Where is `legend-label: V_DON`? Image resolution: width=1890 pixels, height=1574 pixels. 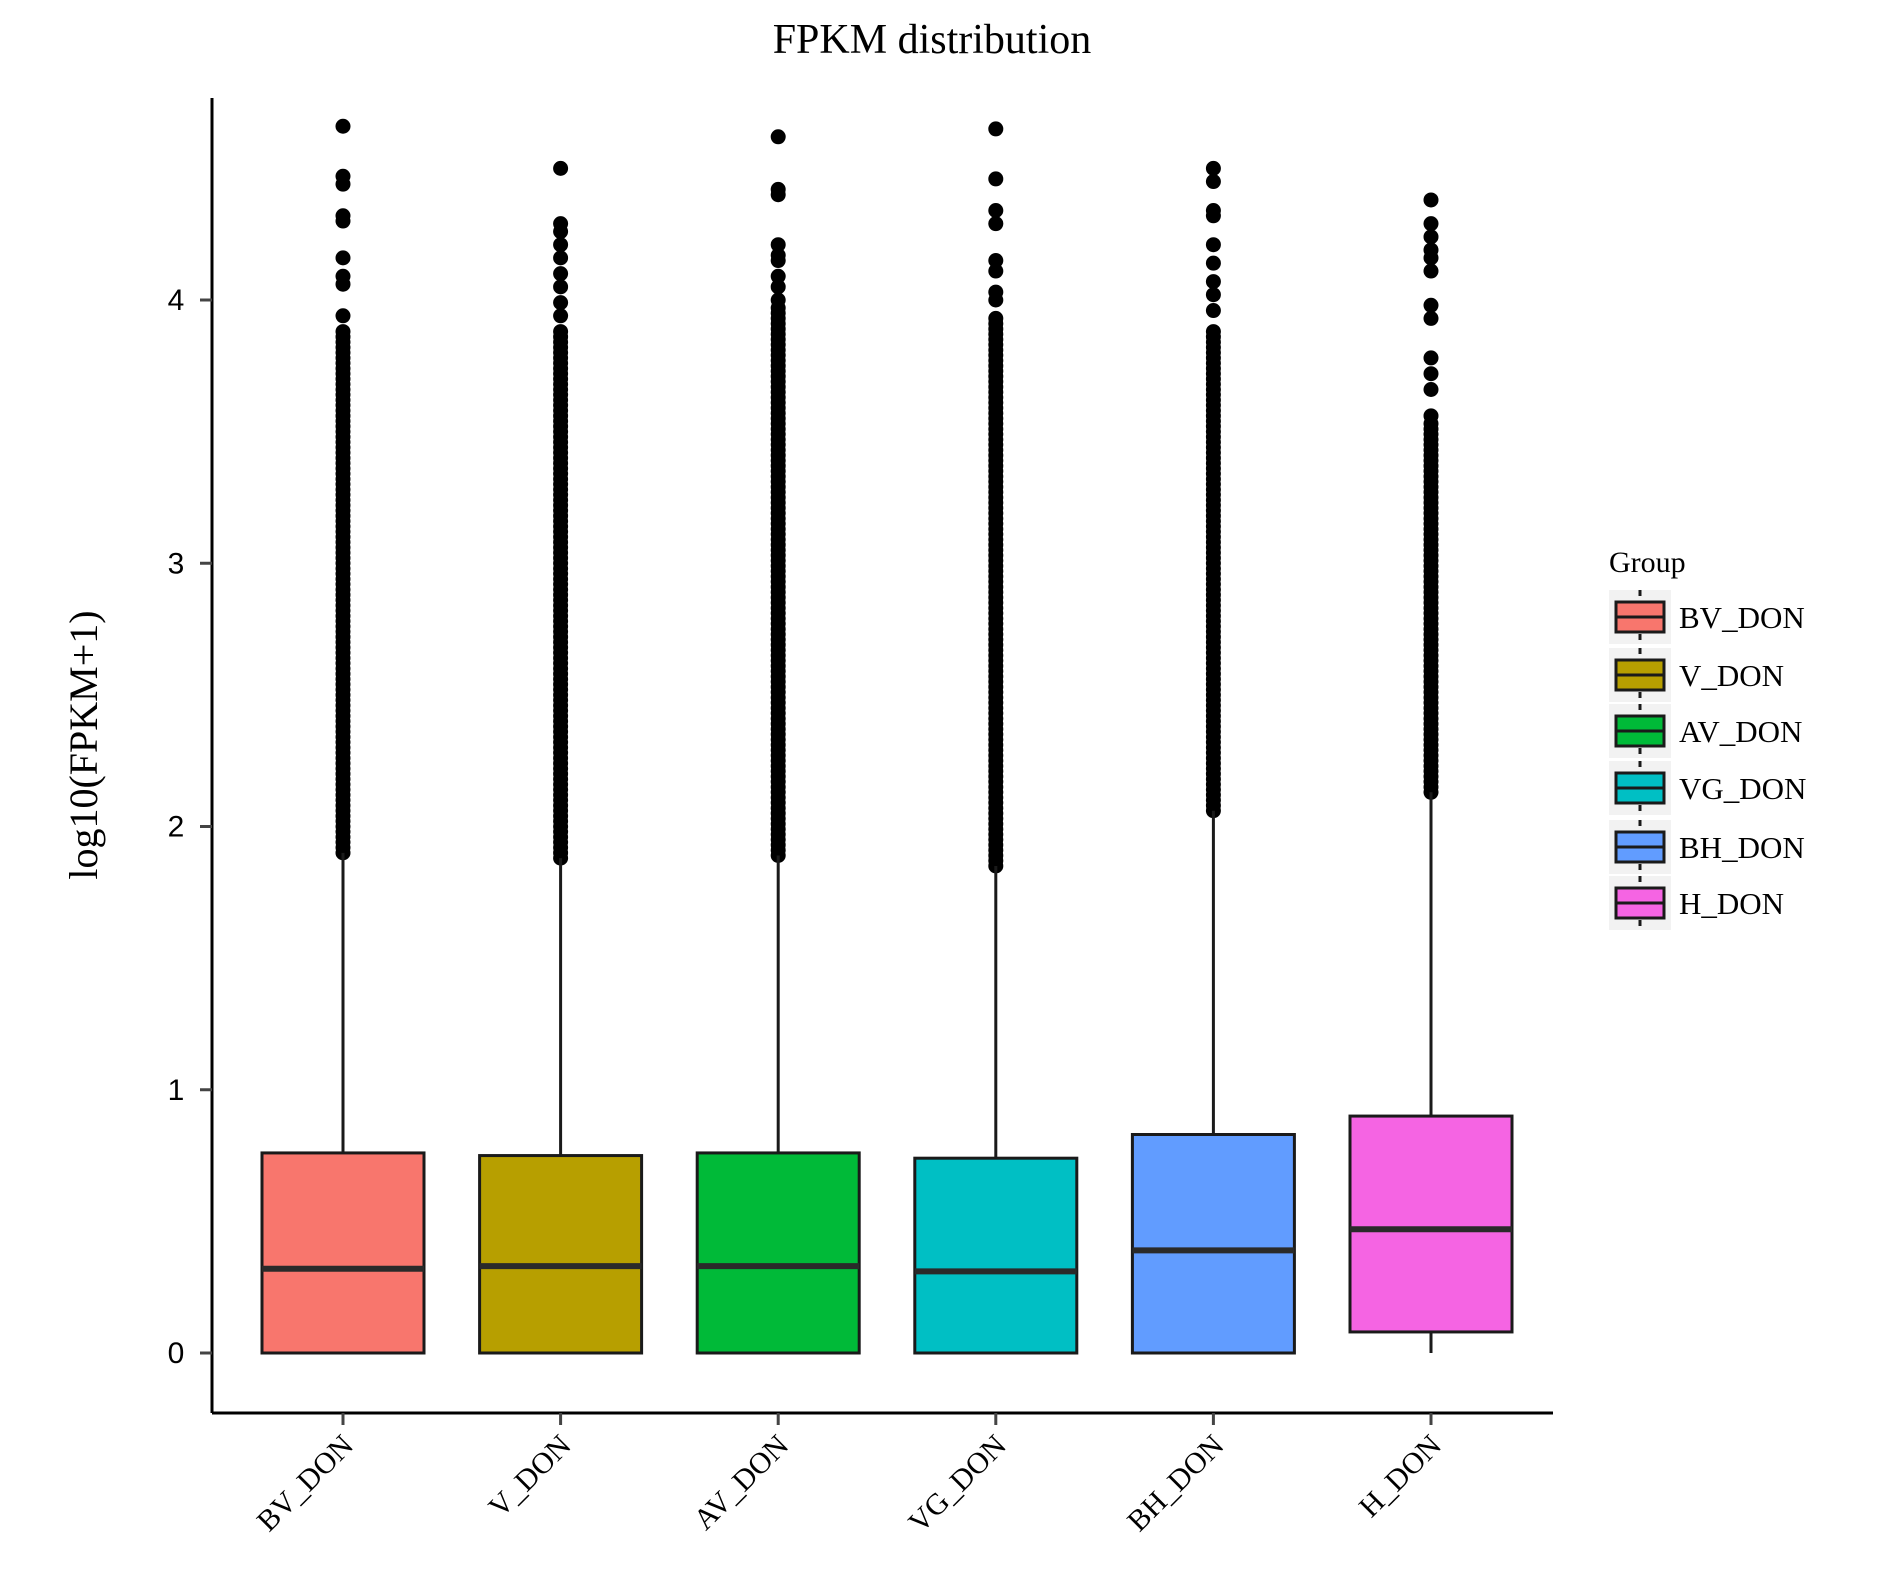
legend-label: V_DON is located at coordinates (1731, 675).